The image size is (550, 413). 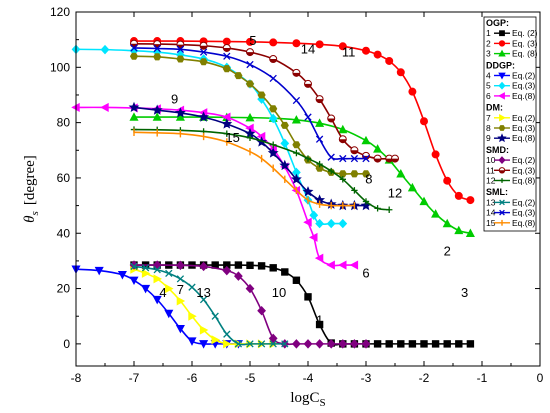 What do you see at coordinates (308, 48) in the screenshot?
I see `curve-label-14: 14` at bounding box center [308, 48].